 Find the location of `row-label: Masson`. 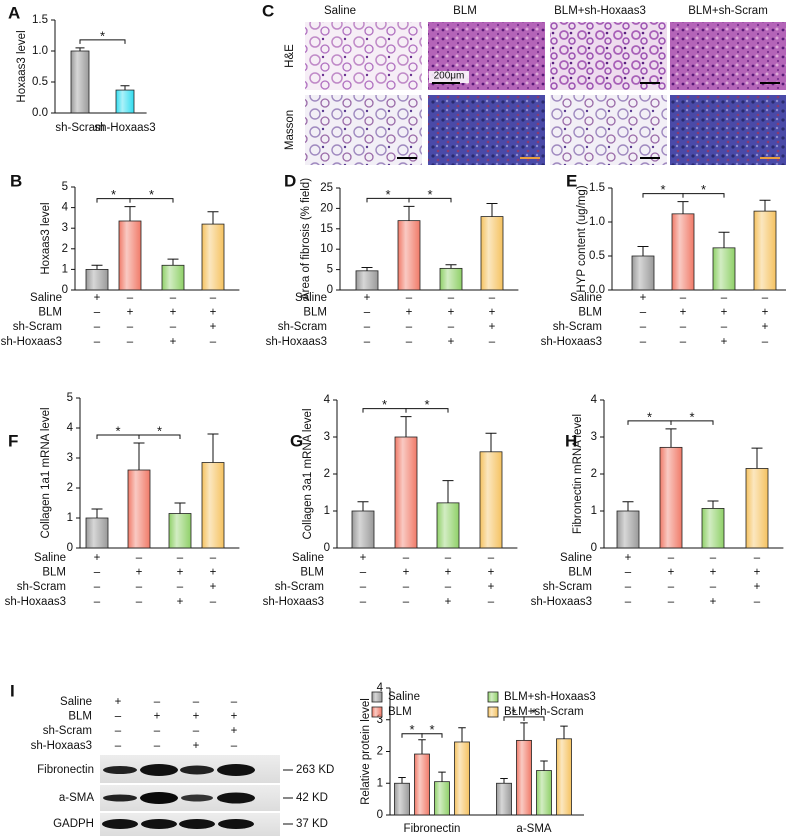

row-label: Masson is located at coordinates (290, 130).